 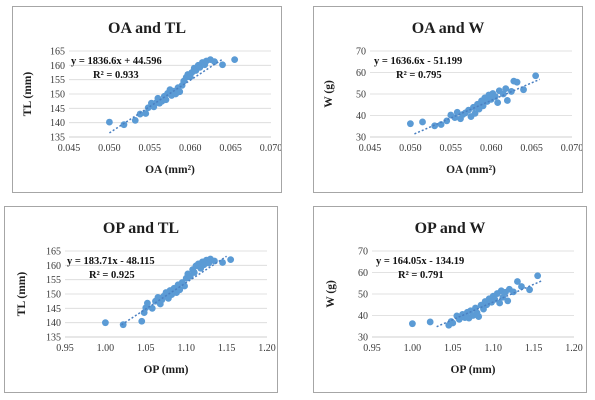 I want to click on x-axis-label: OP (mm), so click(x=165, y=370).